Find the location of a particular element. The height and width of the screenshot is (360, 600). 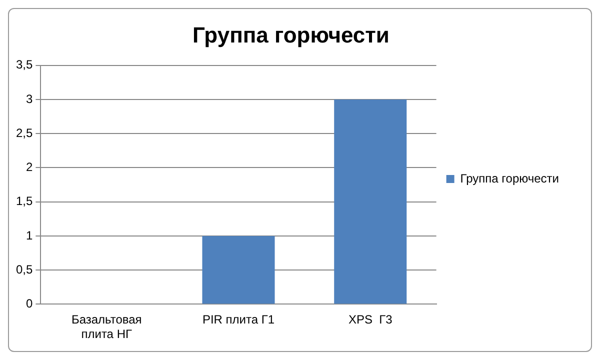

chart-title: Группа горючести is located at coordinates (291, 35).